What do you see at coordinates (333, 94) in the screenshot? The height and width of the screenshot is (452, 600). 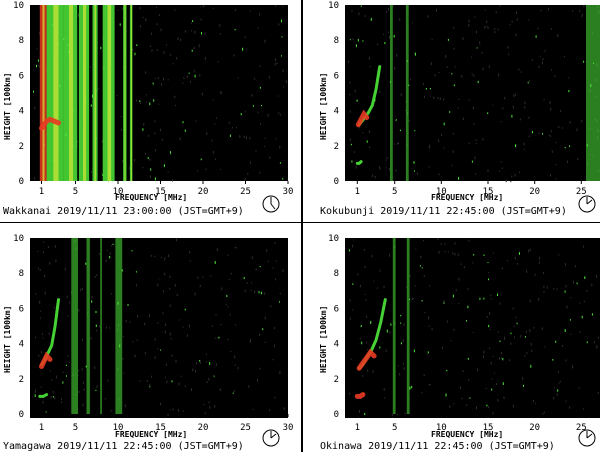 I see `y-ticks: 0 2 4 6 8 10` at bounding box center [333, 94].